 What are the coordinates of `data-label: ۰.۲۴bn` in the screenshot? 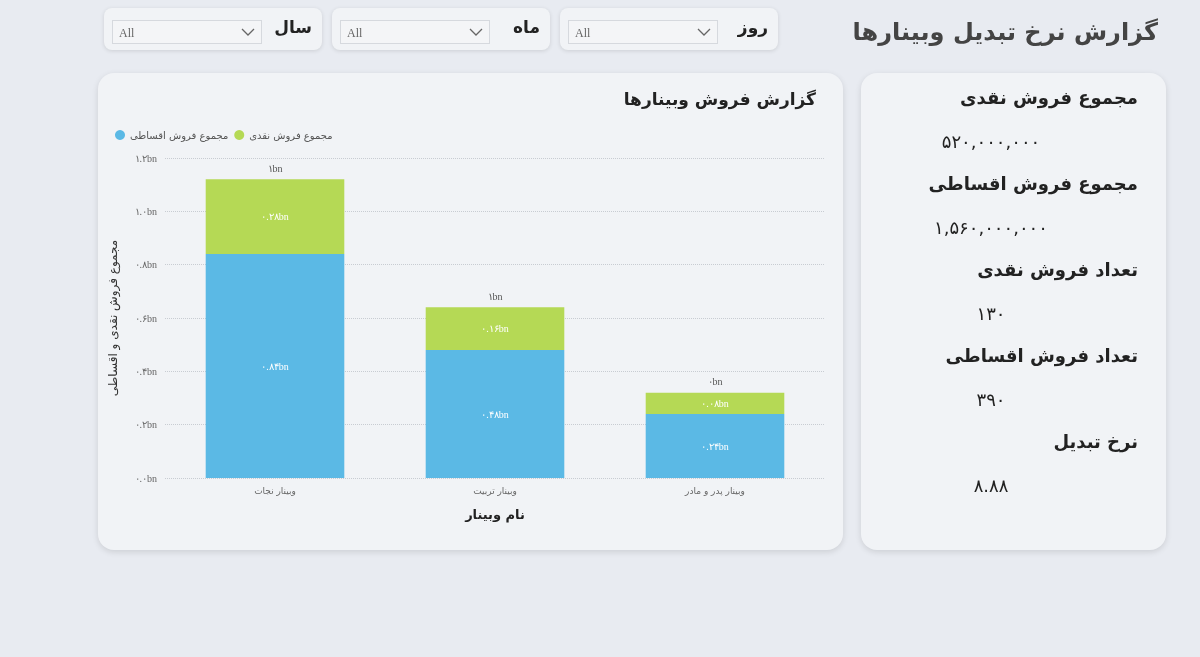 It's located at (715, 446).